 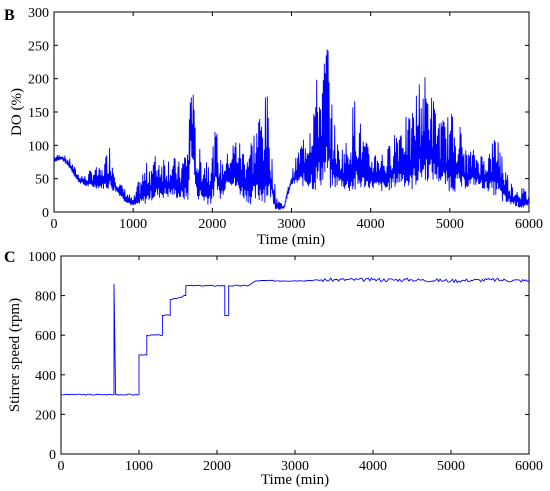 I want to click on y-tick-label: 50, so click(x=42, y=180).